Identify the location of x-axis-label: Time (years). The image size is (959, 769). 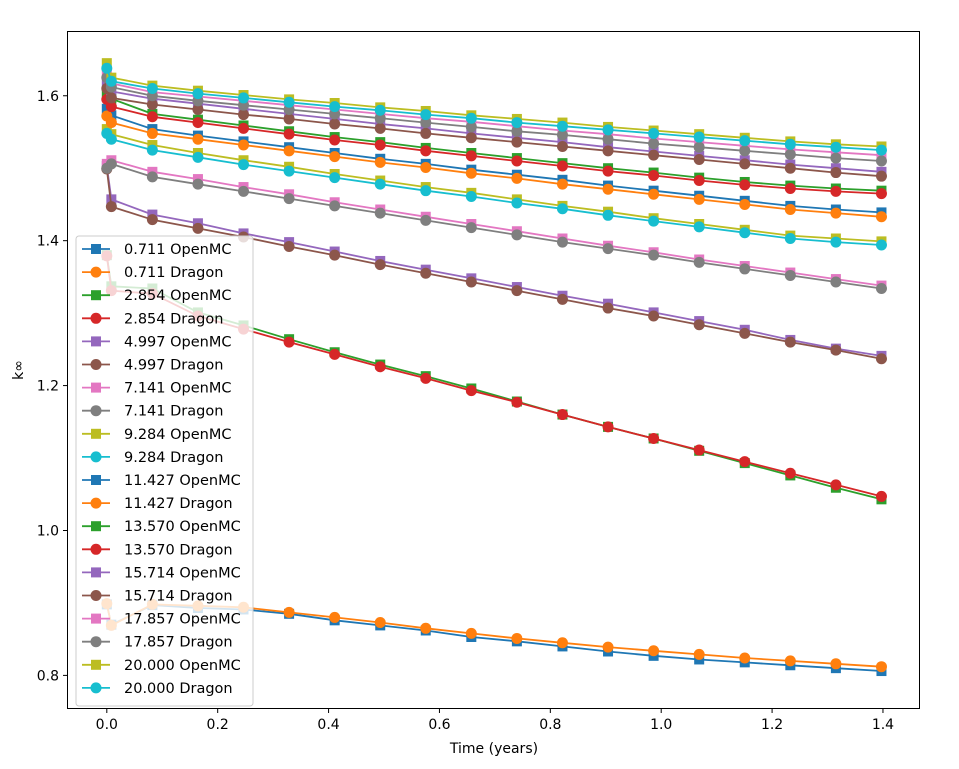
(493, 749).